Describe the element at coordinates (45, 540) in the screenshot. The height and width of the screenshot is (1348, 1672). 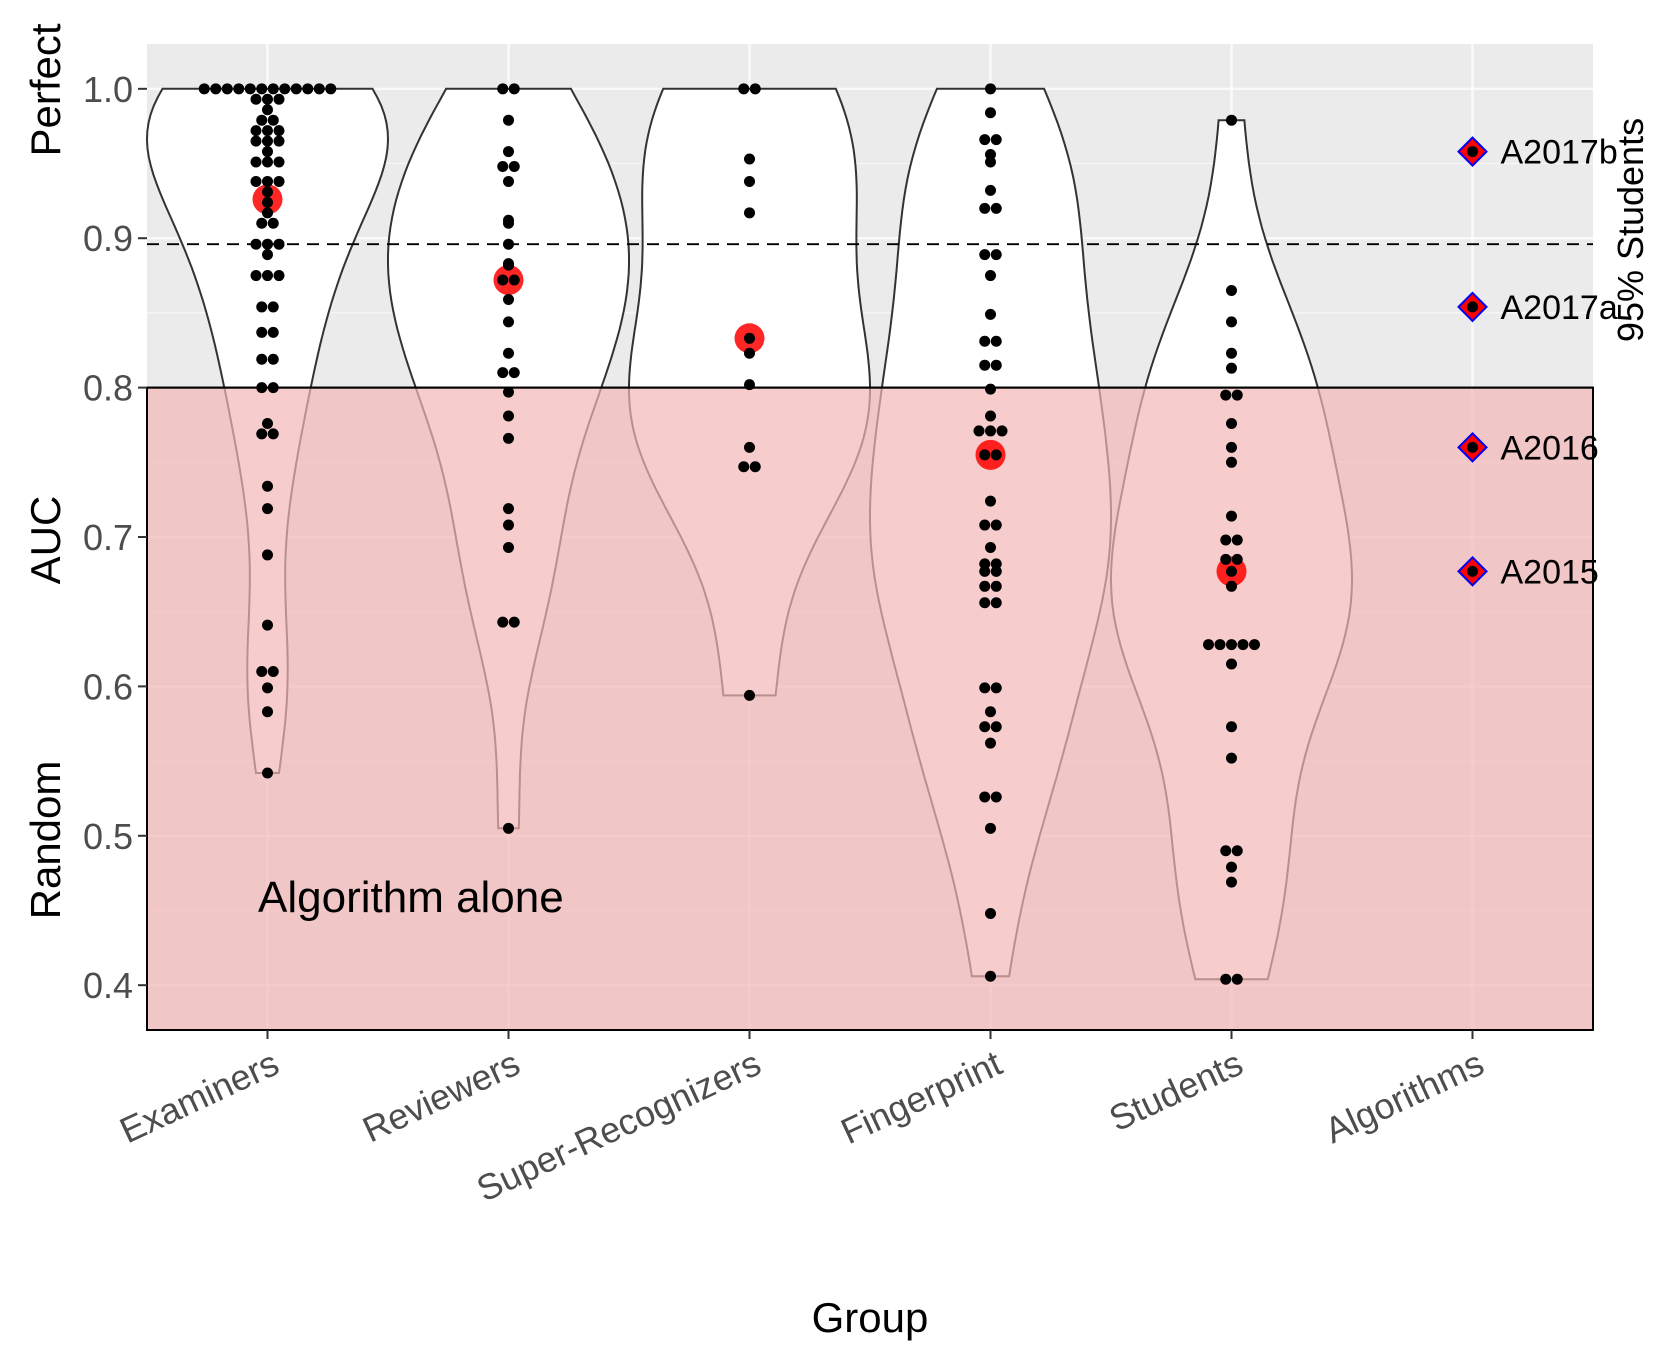
I see `y-axis-title: AUC` at that location.